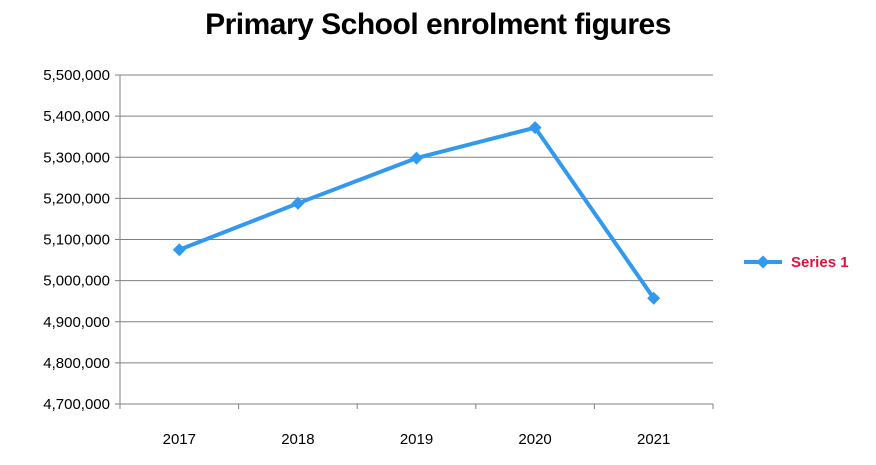  What do you see at coordinates (763, 262) in the screenshot?
I see `legend-marker` at bounding box center [763, 262].